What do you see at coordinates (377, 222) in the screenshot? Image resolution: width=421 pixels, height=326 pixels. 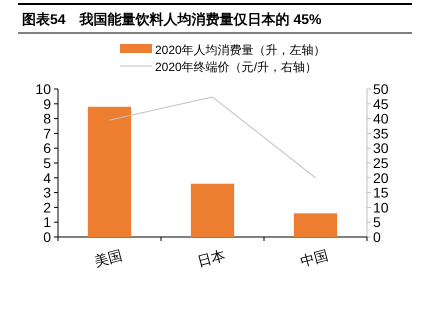 I see `y2-tick-label: 5` at bounding box center [377, 222].